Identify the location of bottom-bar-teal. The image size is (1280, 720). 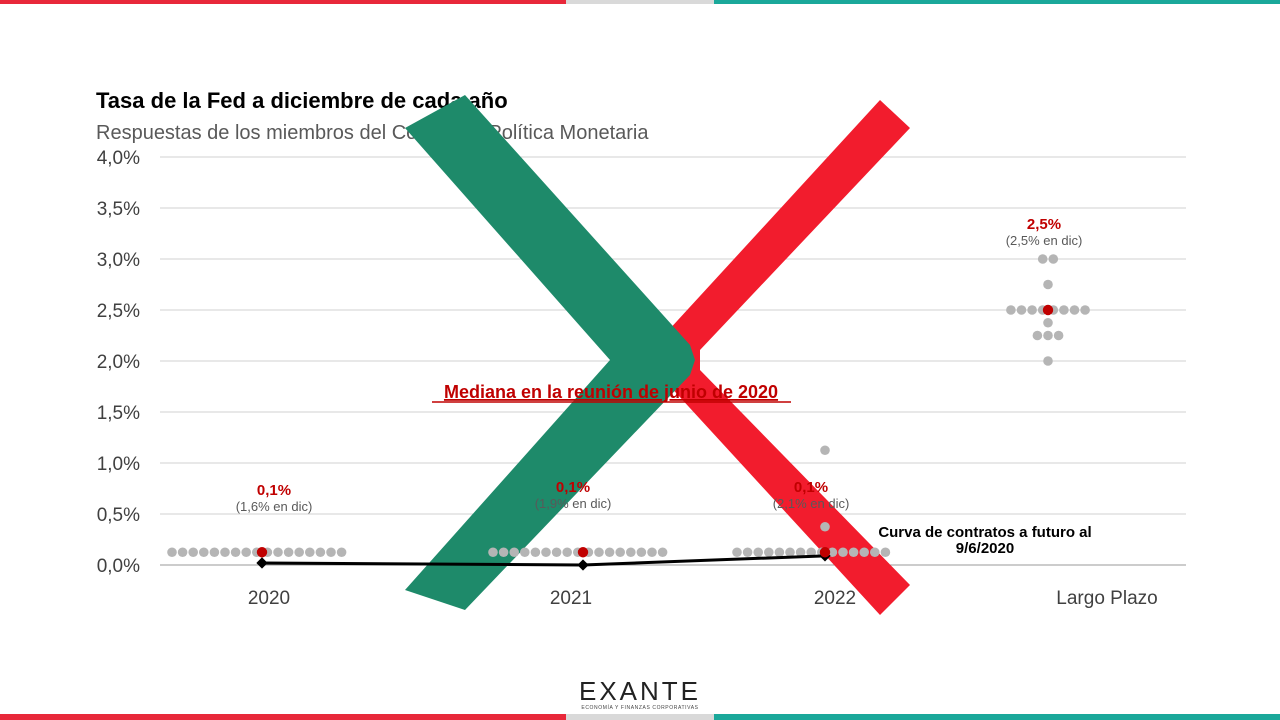
(997, 717).